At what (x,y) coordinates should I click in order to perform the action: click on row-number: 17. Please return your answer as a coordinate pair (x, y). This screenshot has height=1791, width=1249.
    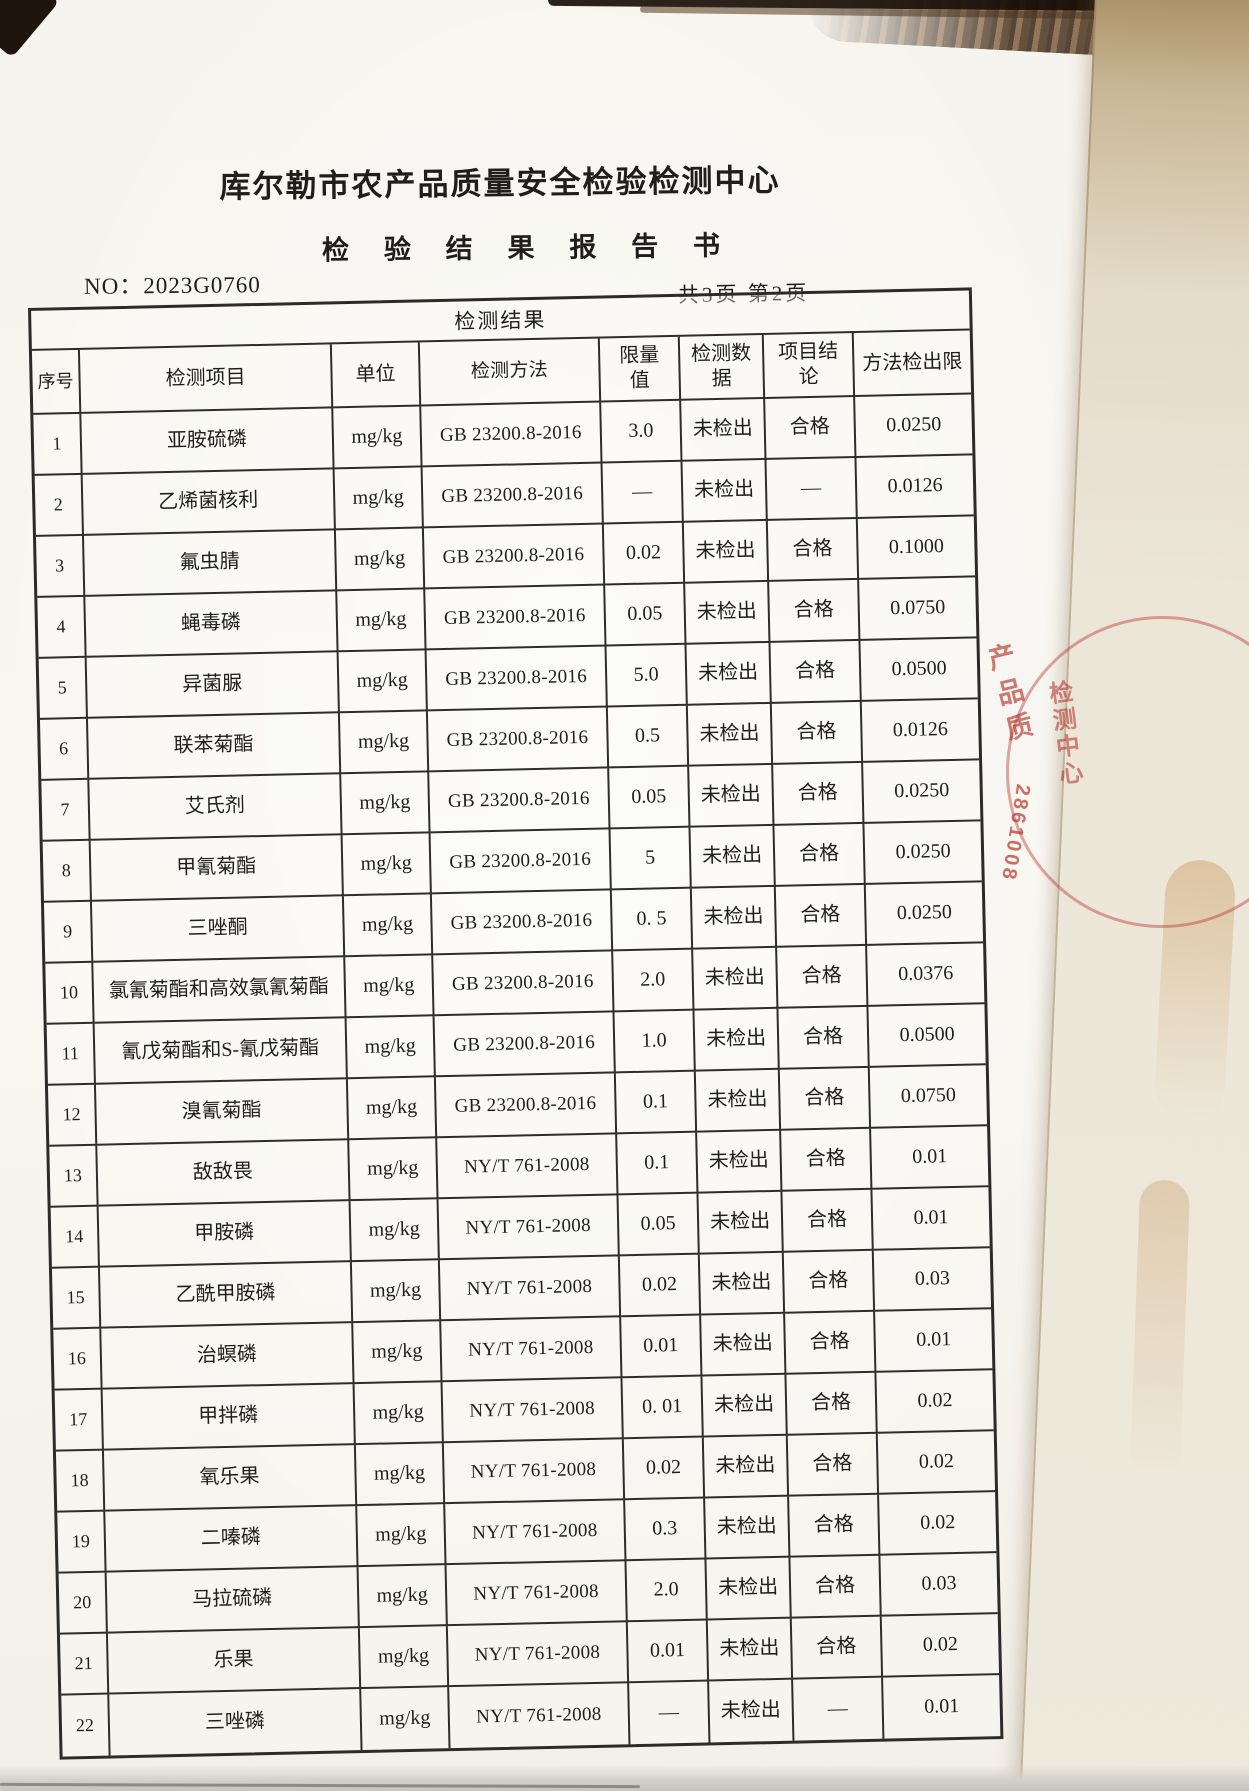
    Looking at the image, I should click on (79, 1420).